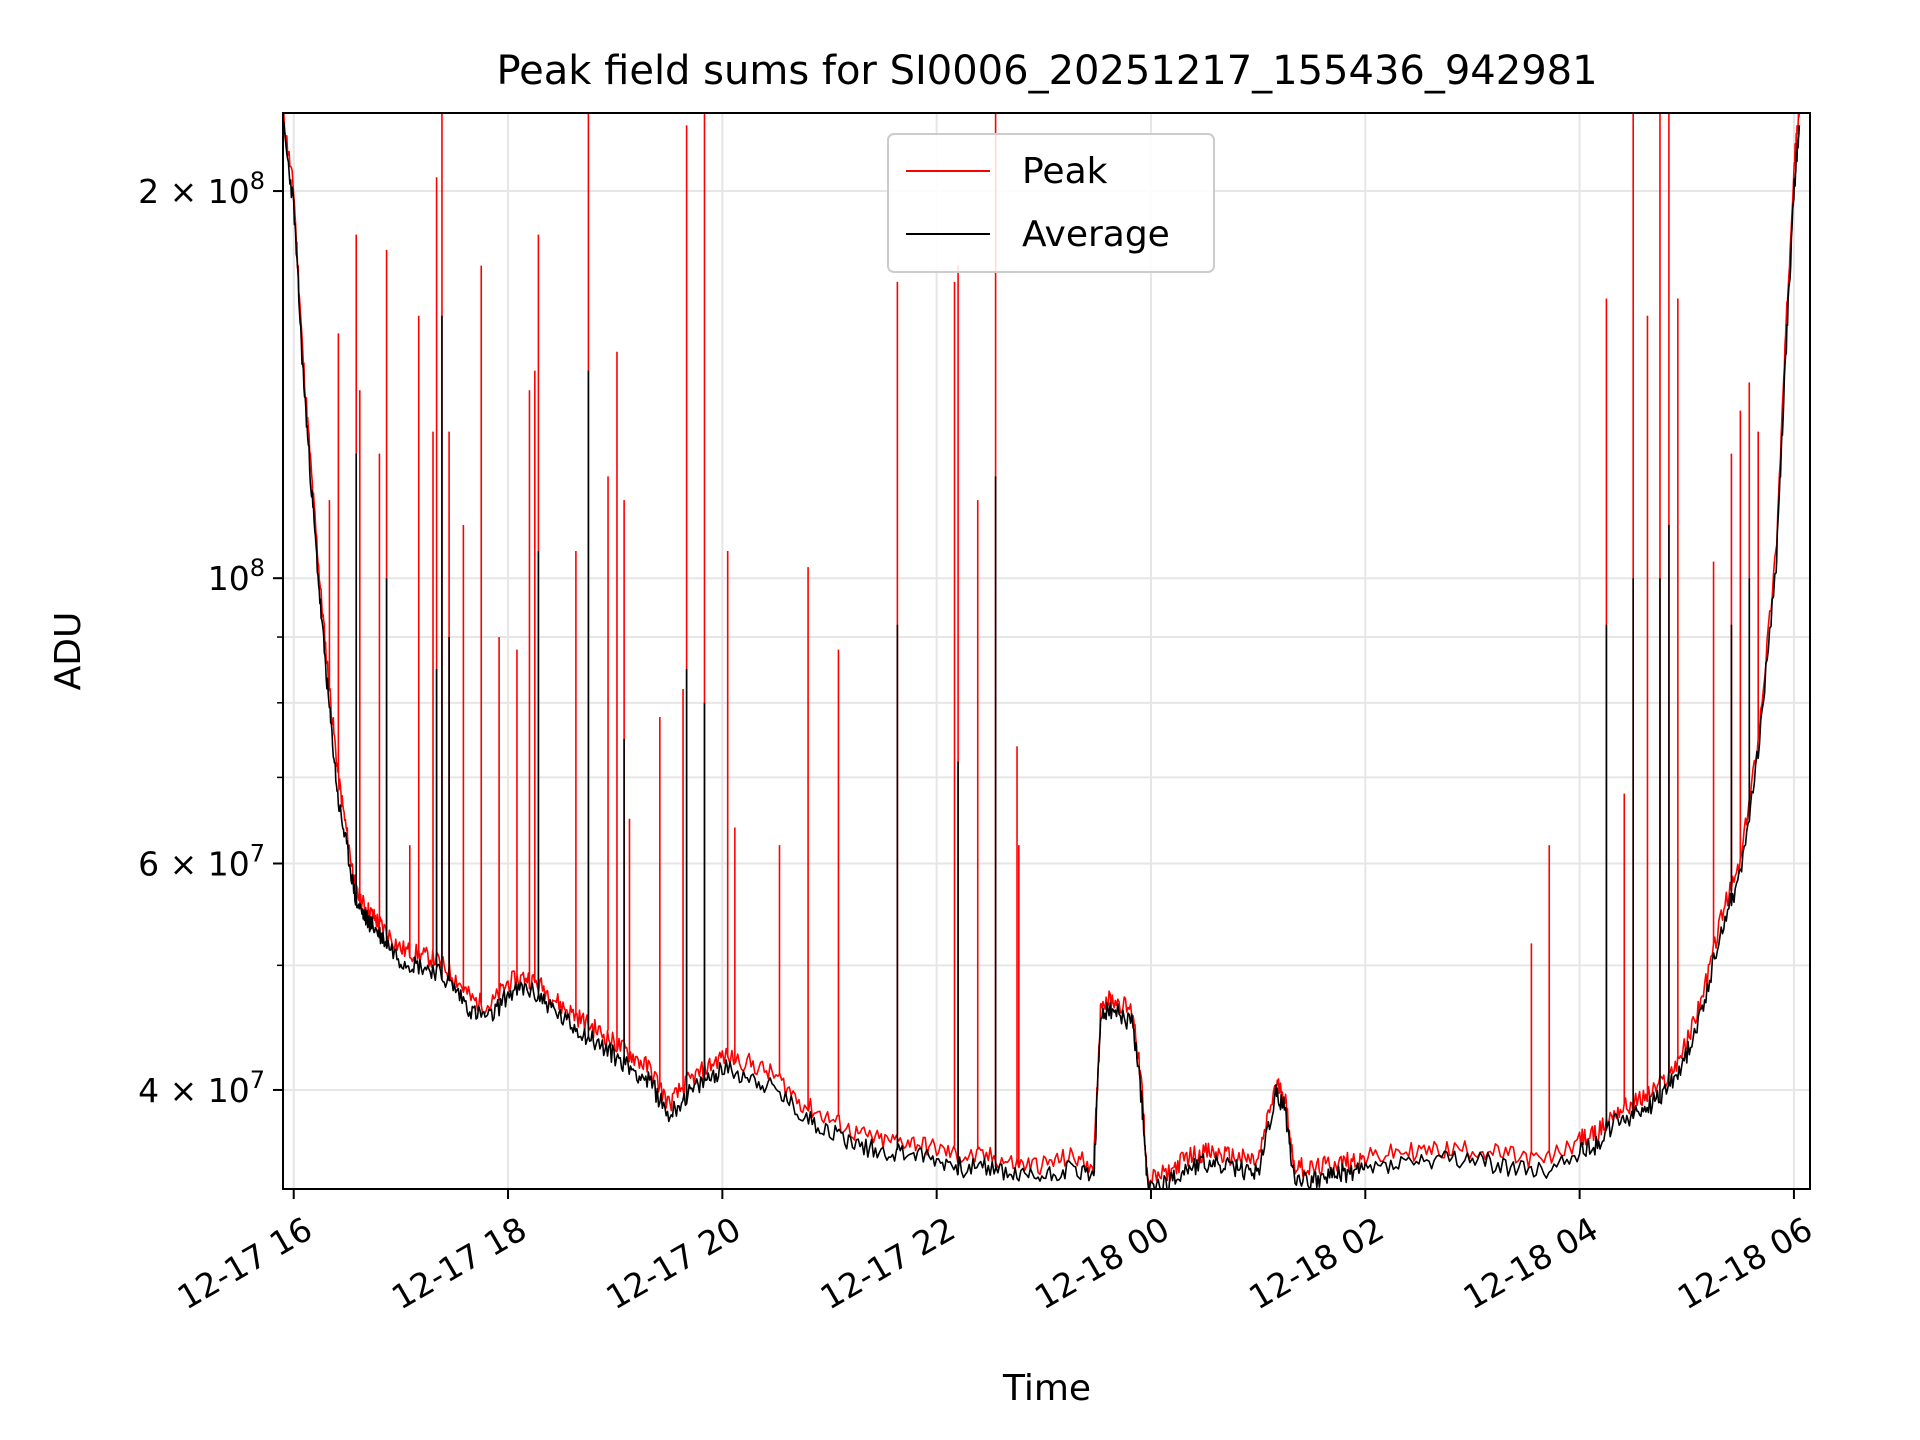 This screenshot has height=1440, width=1920. What do you see at coordinates (201, 189) in the screenshot?
I see `y-tick-label: 2 × 108` at bounding box center [201, 189].